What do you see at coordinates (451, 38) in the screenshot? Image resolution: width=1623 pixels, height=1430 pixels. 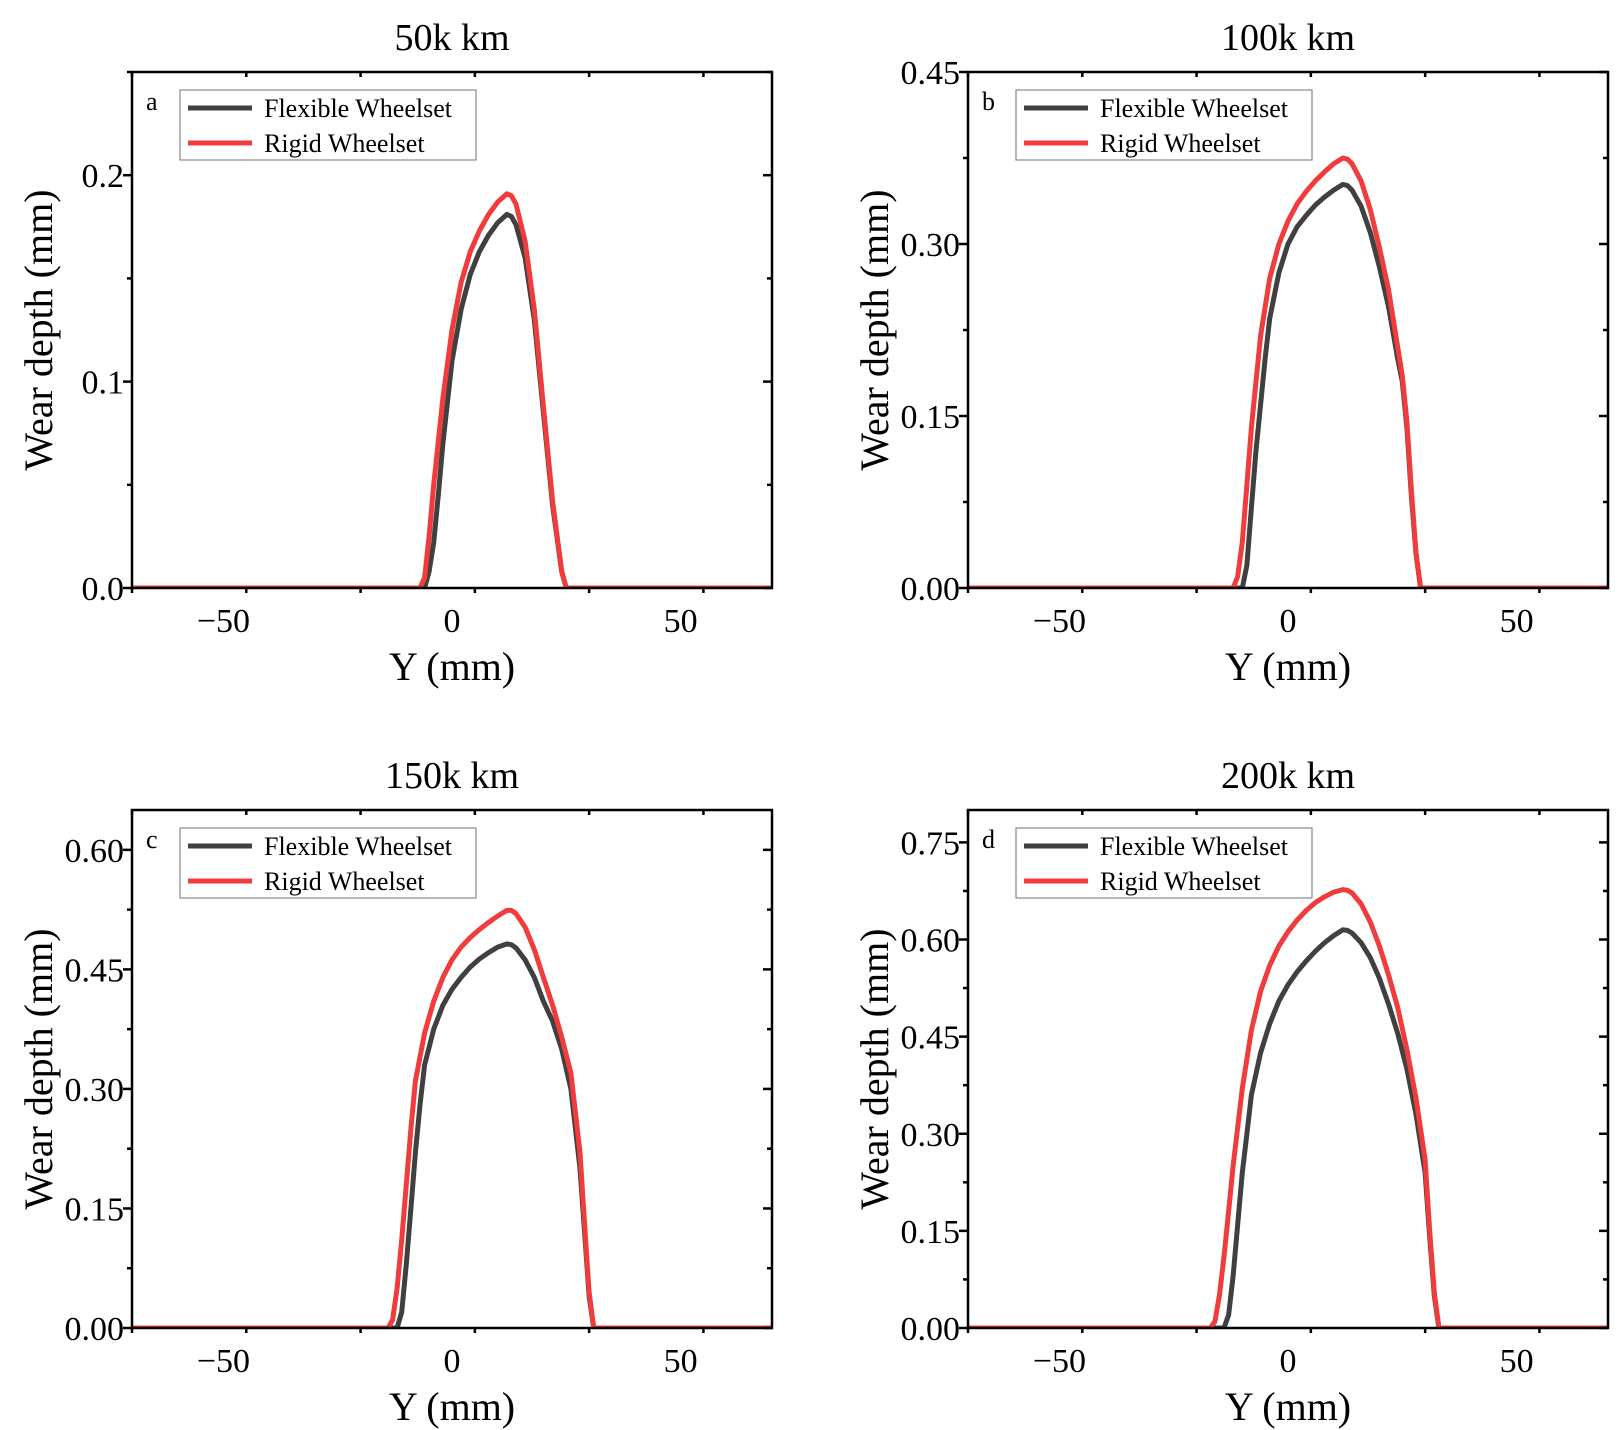 I see `panel-title: 50k km` at bounding box center [451, 38].